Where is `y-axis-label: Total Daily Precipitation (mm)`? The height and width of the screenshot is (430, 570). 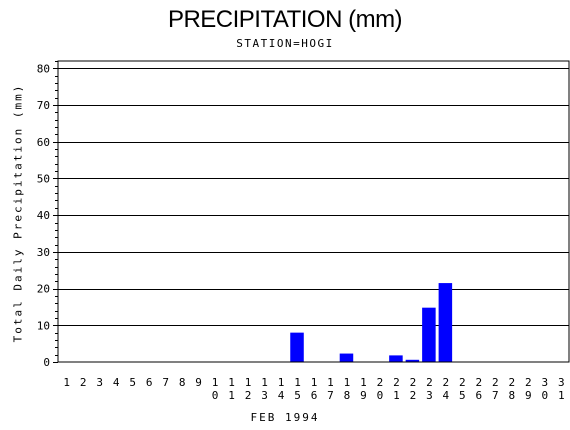
y-axis-label: Total Daily Precipitation (mm) is located at coordinates (18, 213).